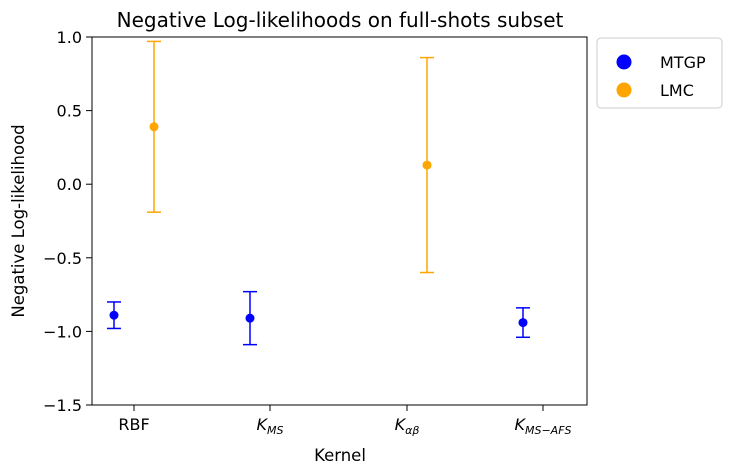 The height and width of the screenshot is (474, 732). Describe the element at coordinates (18, 220) in the screenshot. I see `y-axis-label: Negative Log-likelihood` at that location.